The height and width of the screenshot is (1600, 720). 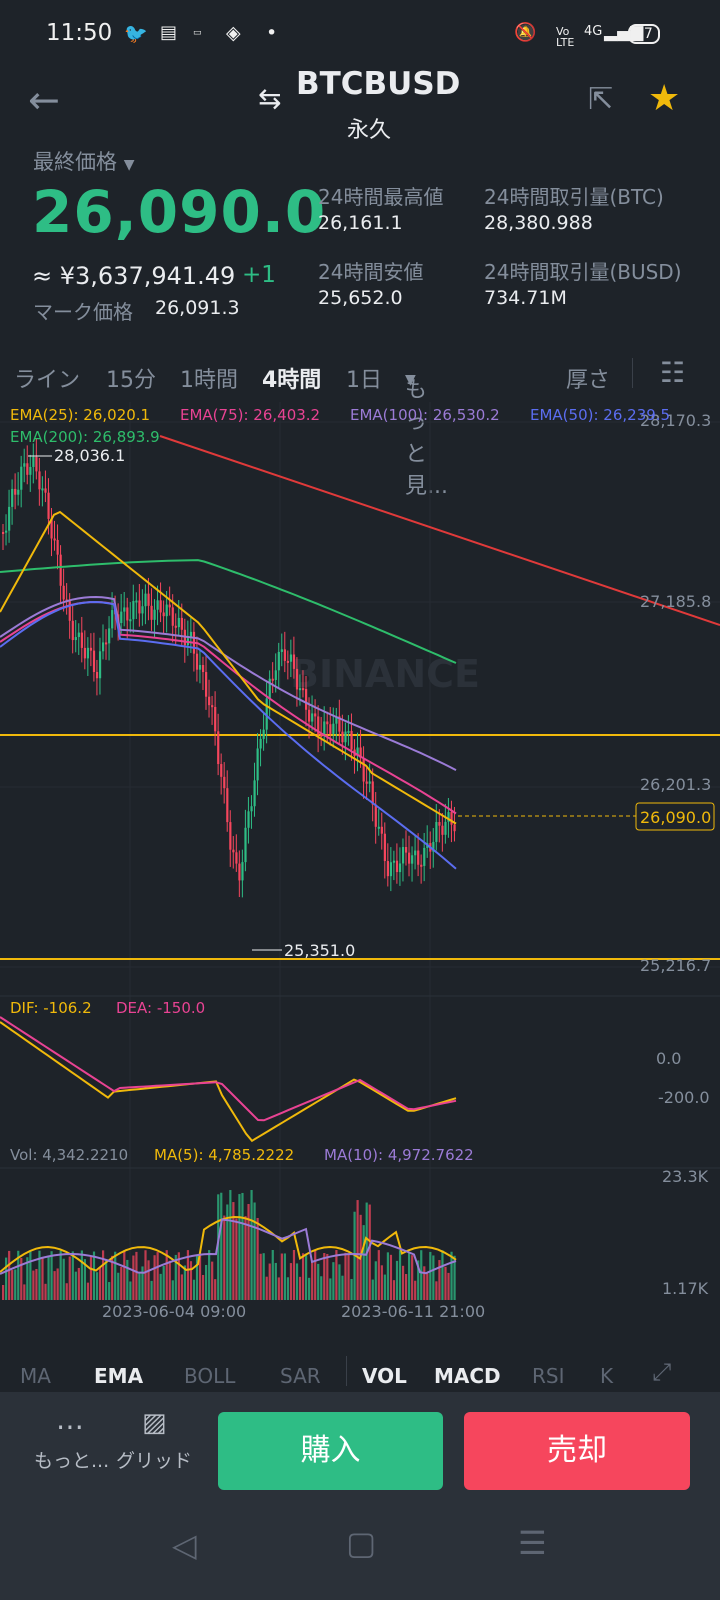 What do you see at coordinates (131, 380) in the screenshot?
I see `tab-15m: 15分` at bounding box center [131, 380].